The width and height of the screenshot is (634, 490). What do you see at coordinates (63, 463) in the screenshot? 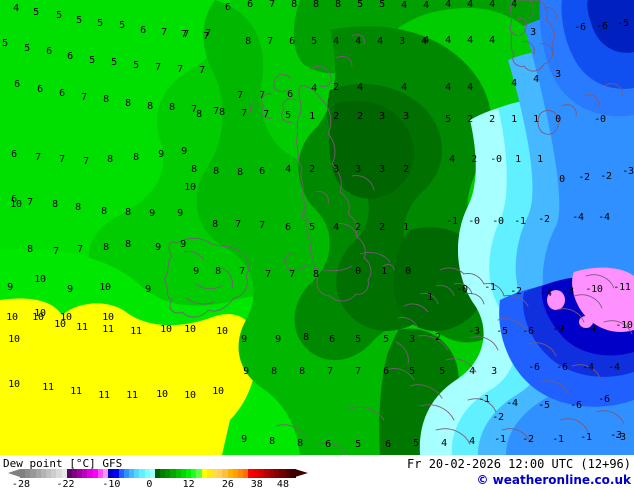
I see `legend-title: Dew point [°C] GFS` at bounding box center [63, 463].